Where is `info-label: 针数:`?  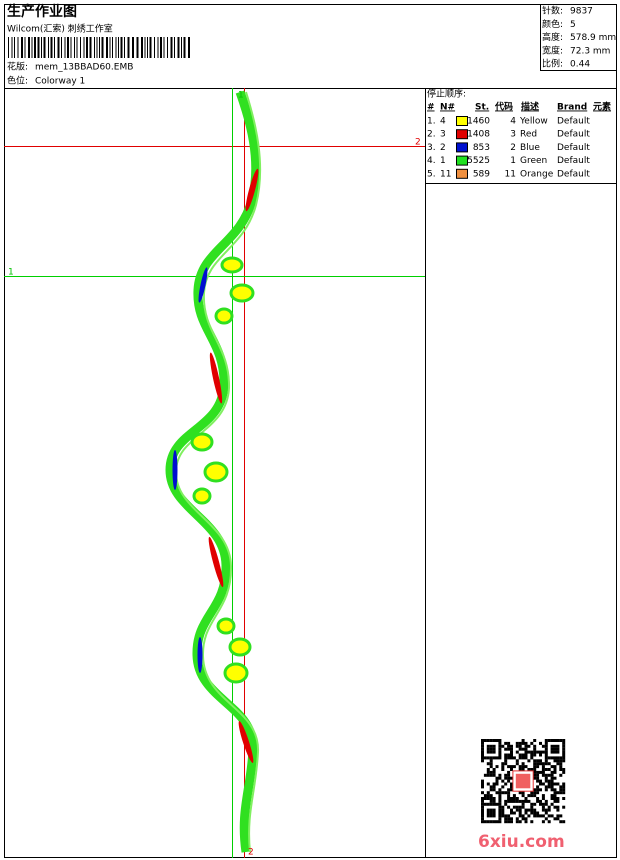
info-label: 针数: is located at coordinates (552, 11).